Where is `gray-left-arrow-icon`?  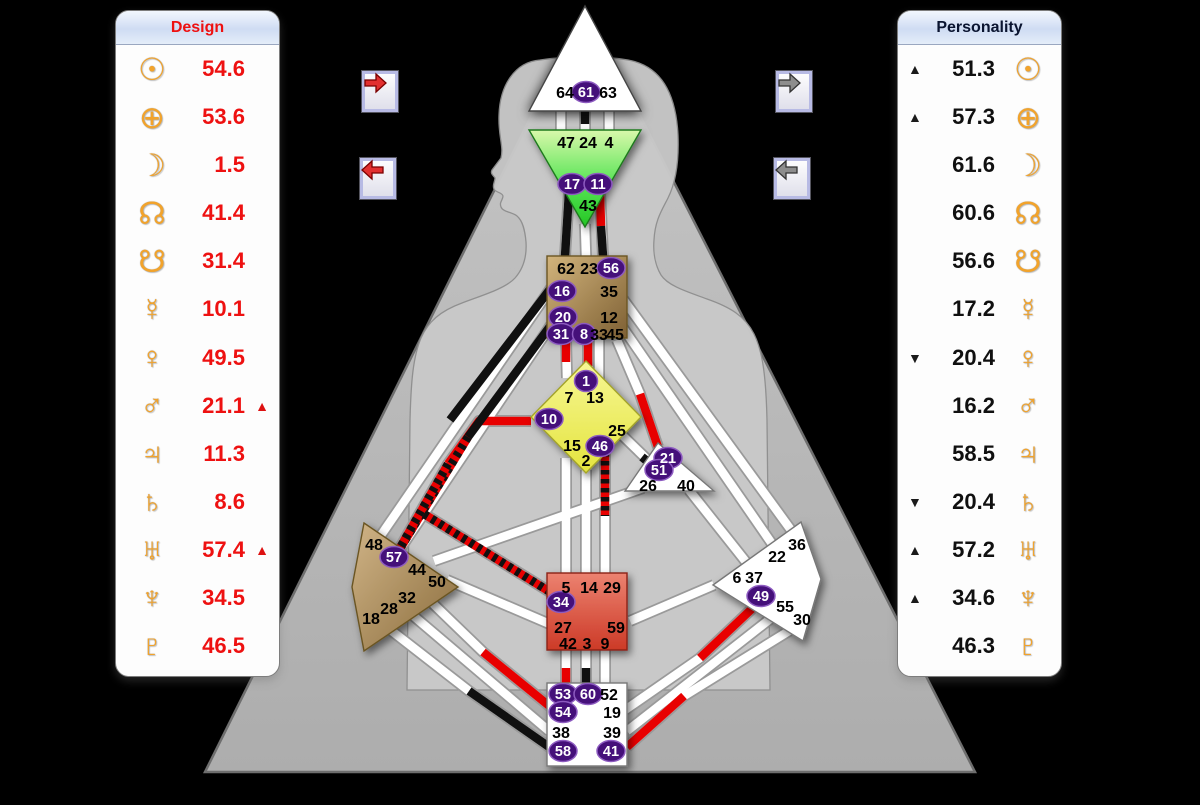 gray-left-arrow-icon is located at coordinates (786, 170).